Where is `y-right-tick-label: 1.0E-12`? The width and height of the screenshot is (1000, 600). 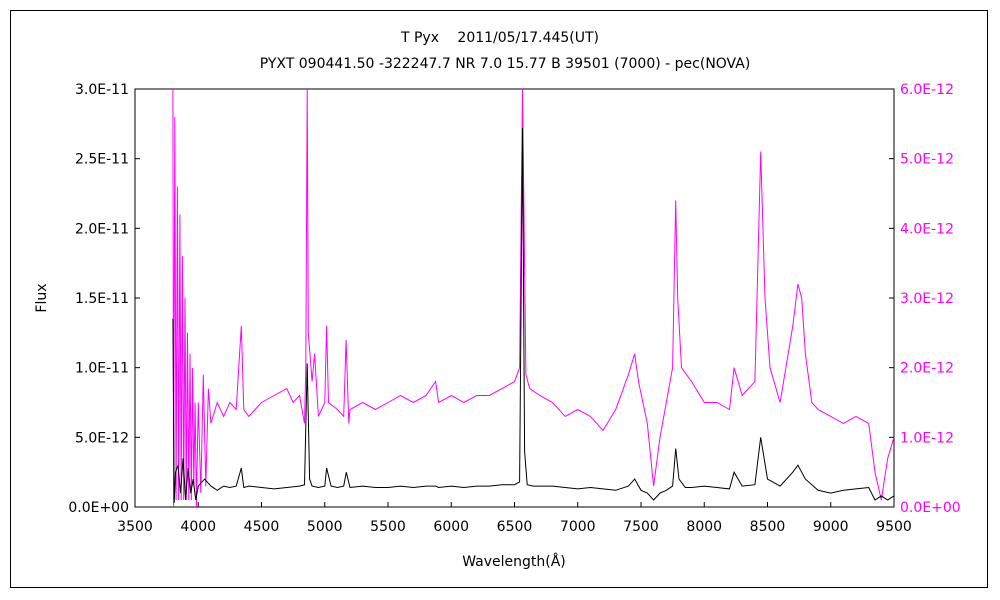 y-right-tick-label: 1.0E-12 is located at coordinates (927, 438).